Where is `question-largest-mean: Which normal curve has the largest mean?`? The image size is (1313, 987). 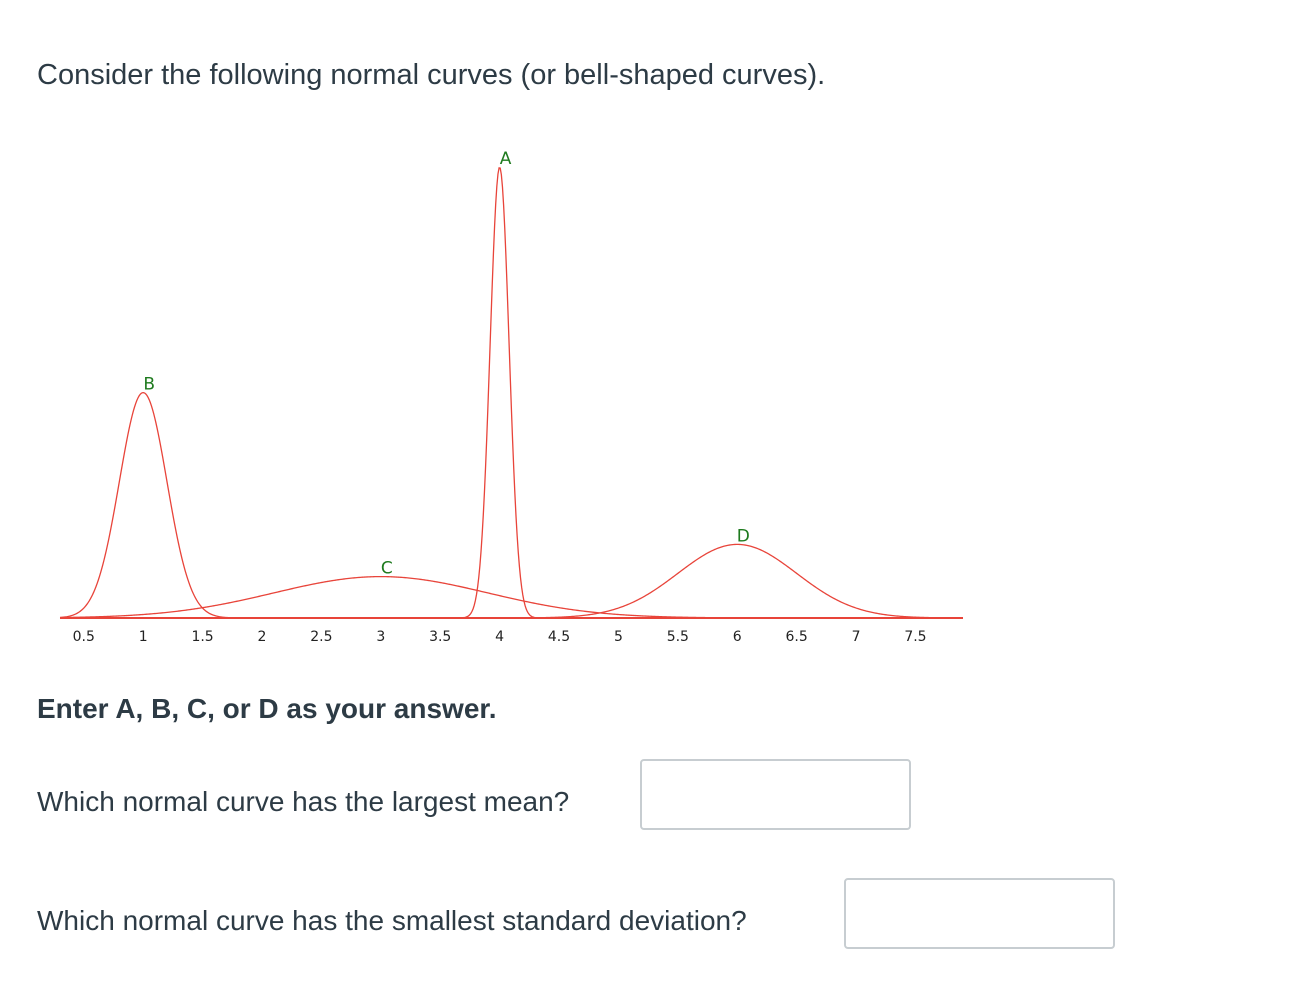 question-largest-mean: Which normal curve has the largest mean? is located at coordinates (303, 801).